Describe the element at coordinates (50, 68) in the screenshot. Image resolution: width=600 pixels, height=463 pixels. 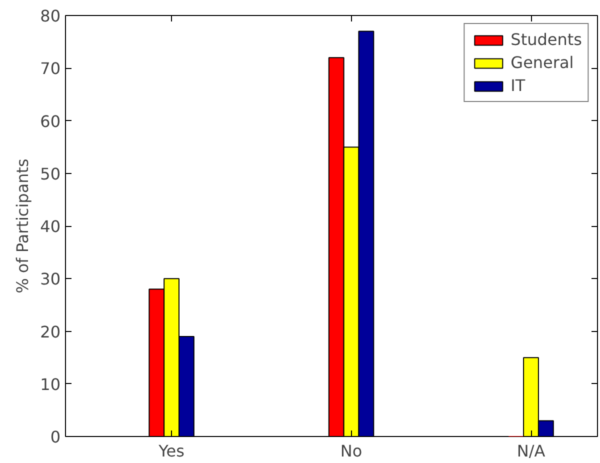
I see `y-tick-label: 70` at that location.